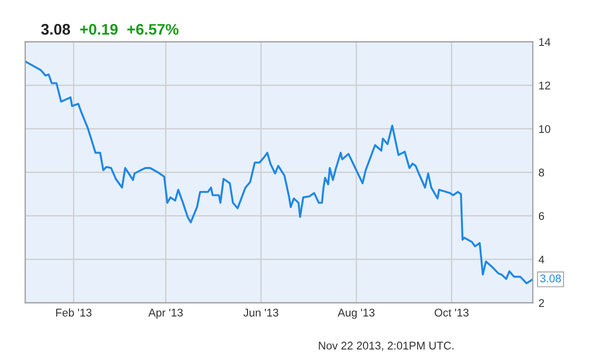 This screenshot has width=600, height=364. I want to click on chart-title: 3.08, so click(55, 29).